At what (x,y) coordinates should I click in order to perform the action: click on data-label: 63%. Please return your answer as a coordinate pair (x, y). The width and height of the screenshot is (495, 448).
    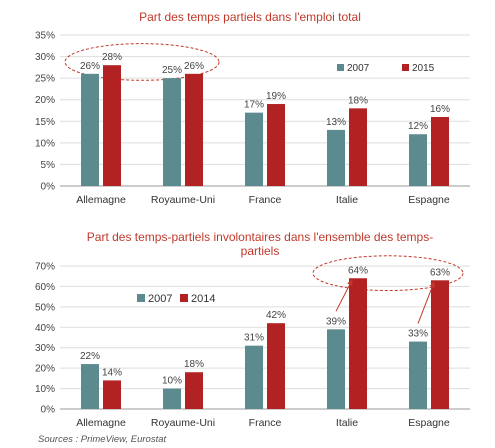
    Looking at the image, I should click on (440, 272).